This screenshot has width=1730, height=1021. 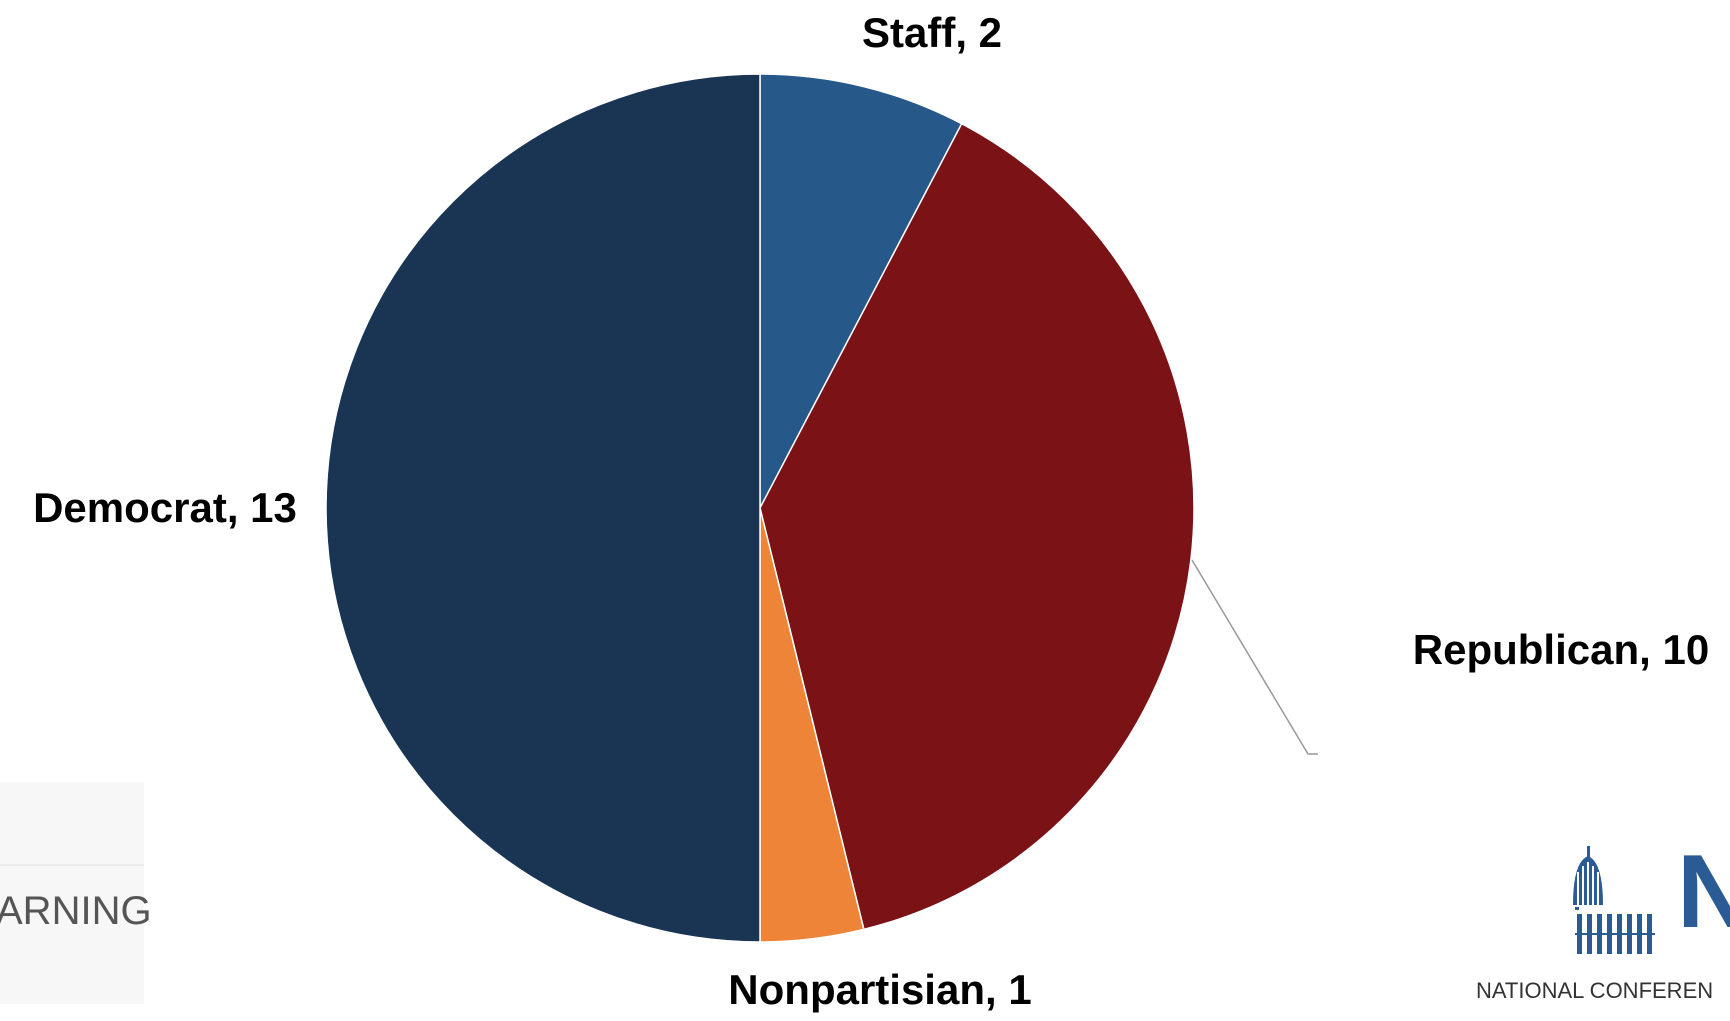 I want to click on data-label: Democrat, 13, so click(x=165, y=507).